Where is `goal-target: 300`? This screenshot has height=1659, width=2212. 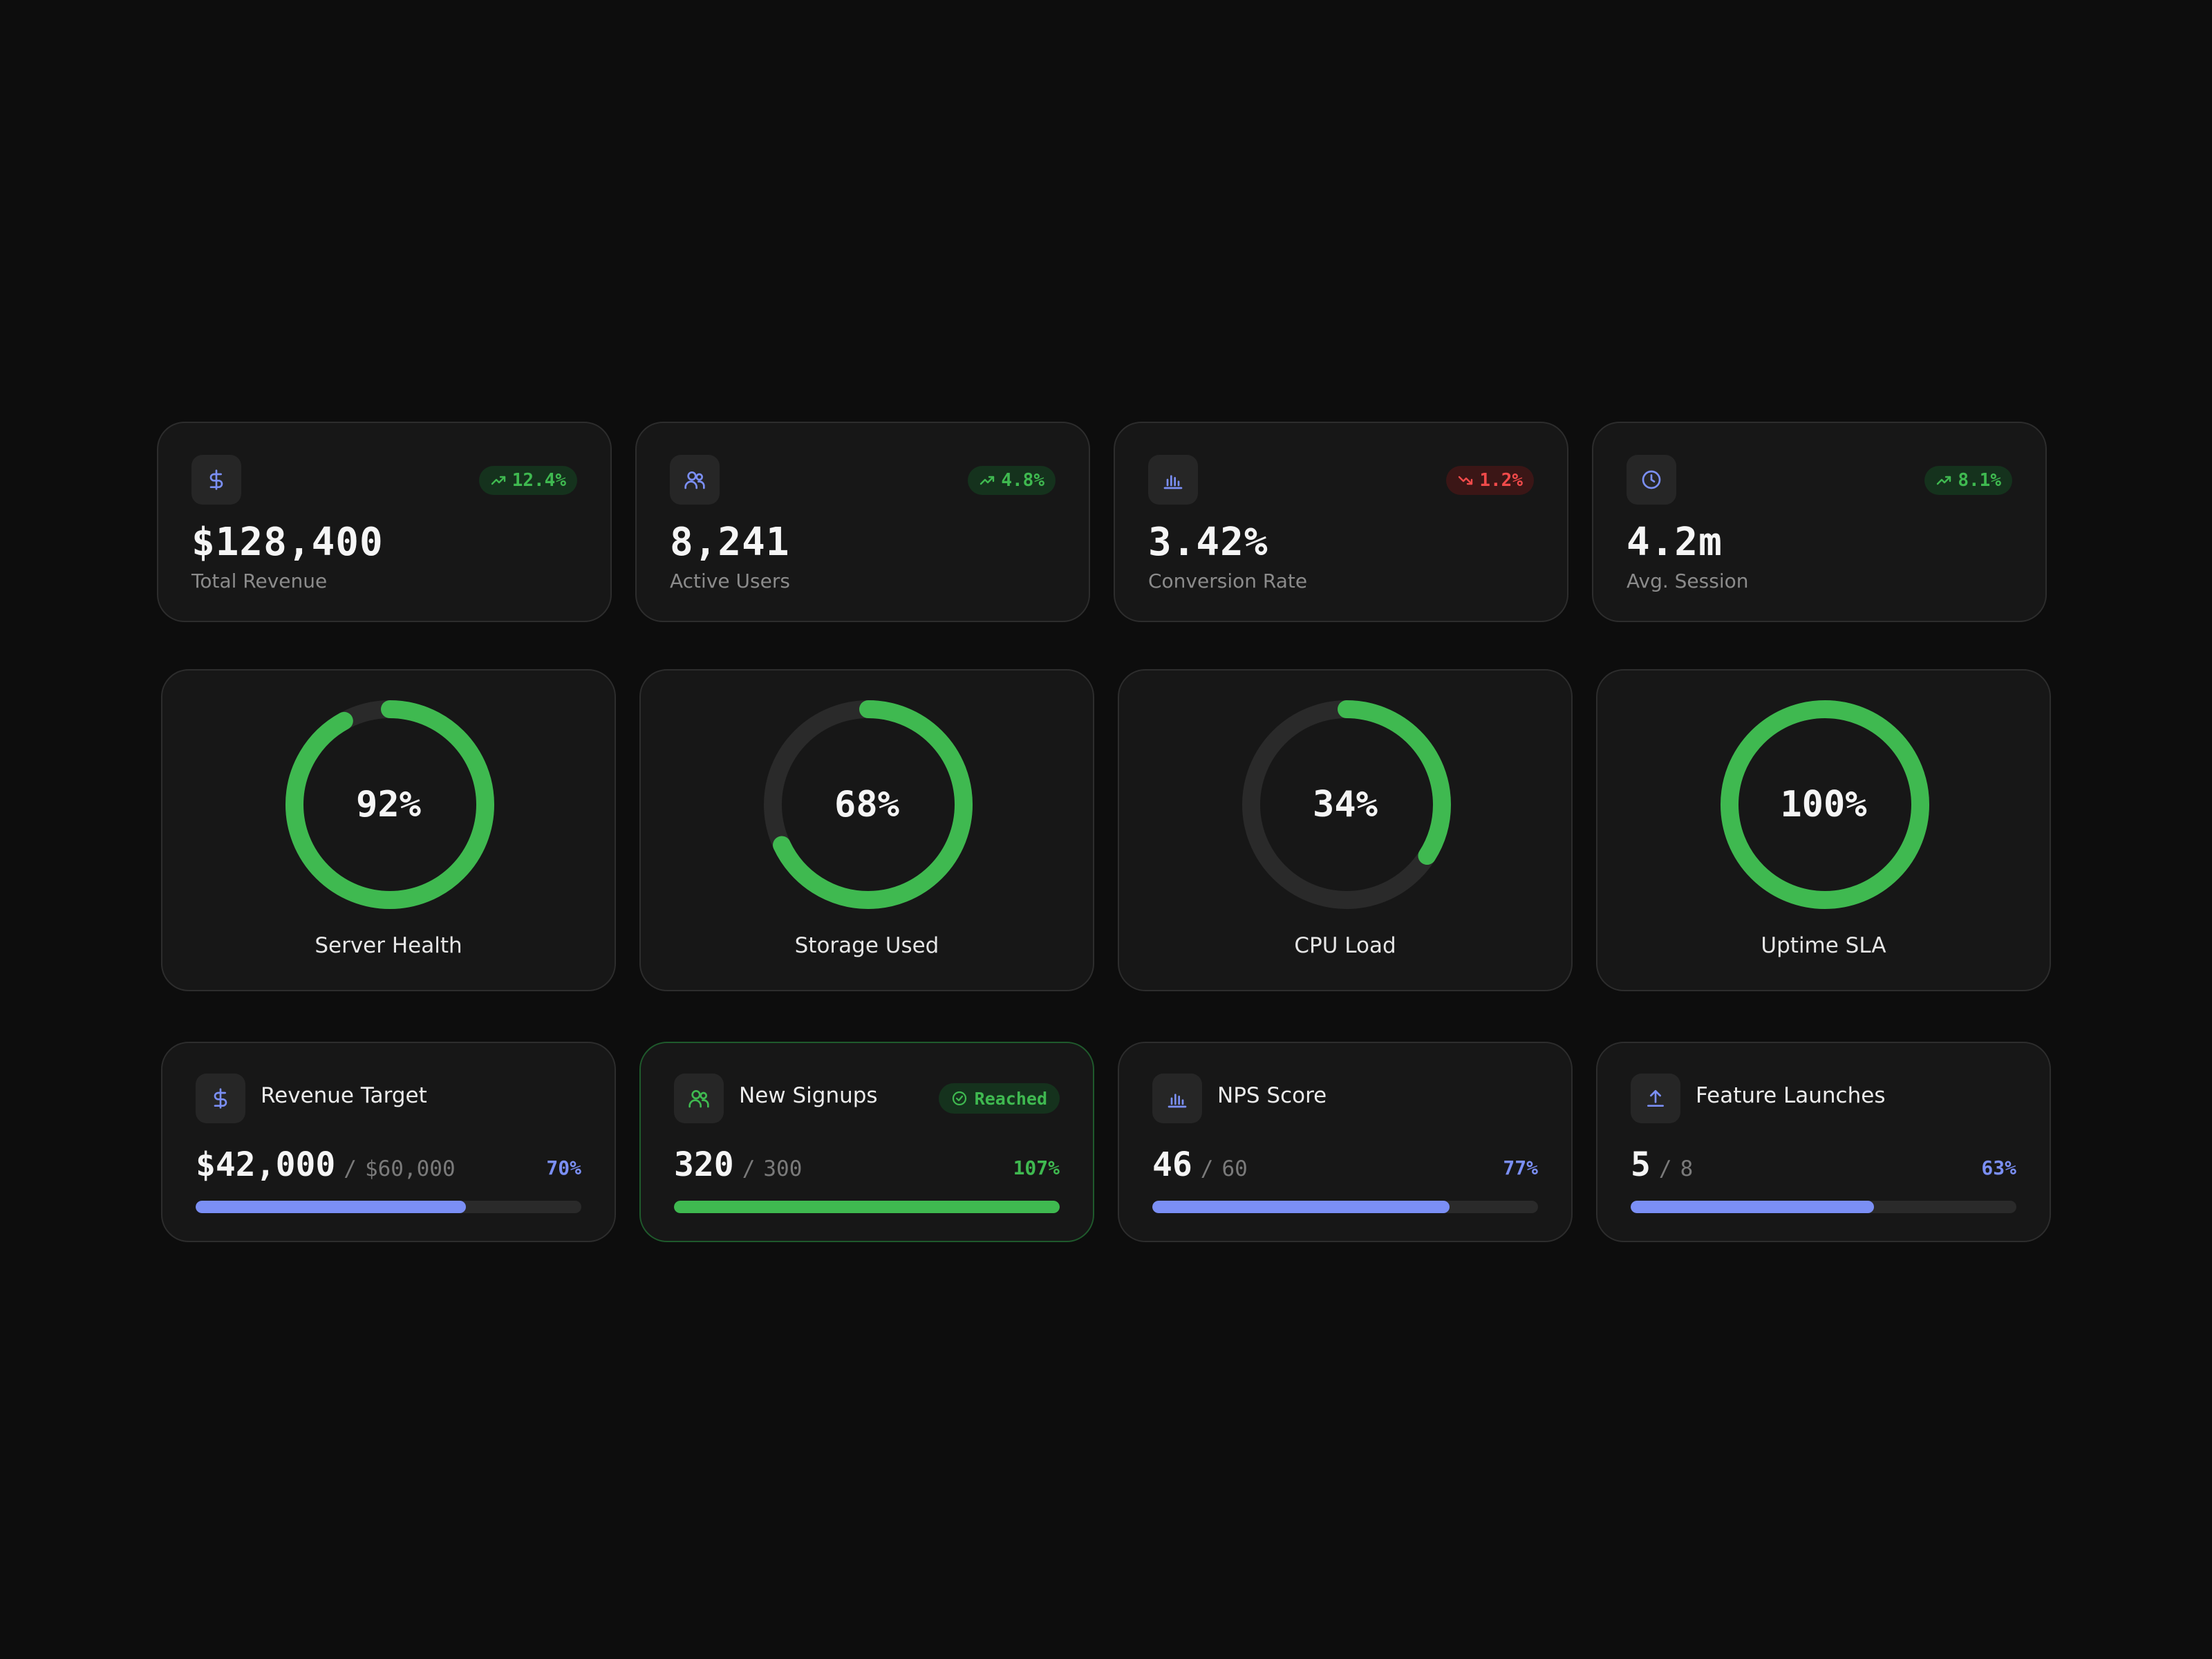
goal-target: 300 is located at coordinates (783, 1168).